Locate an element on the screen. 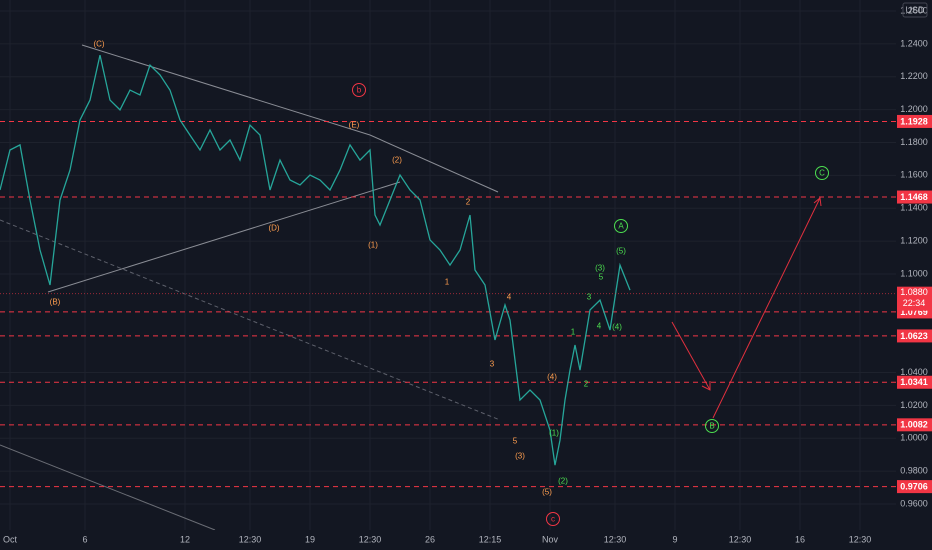  level-label: 0.9706 is located at coordinates (914, 486).